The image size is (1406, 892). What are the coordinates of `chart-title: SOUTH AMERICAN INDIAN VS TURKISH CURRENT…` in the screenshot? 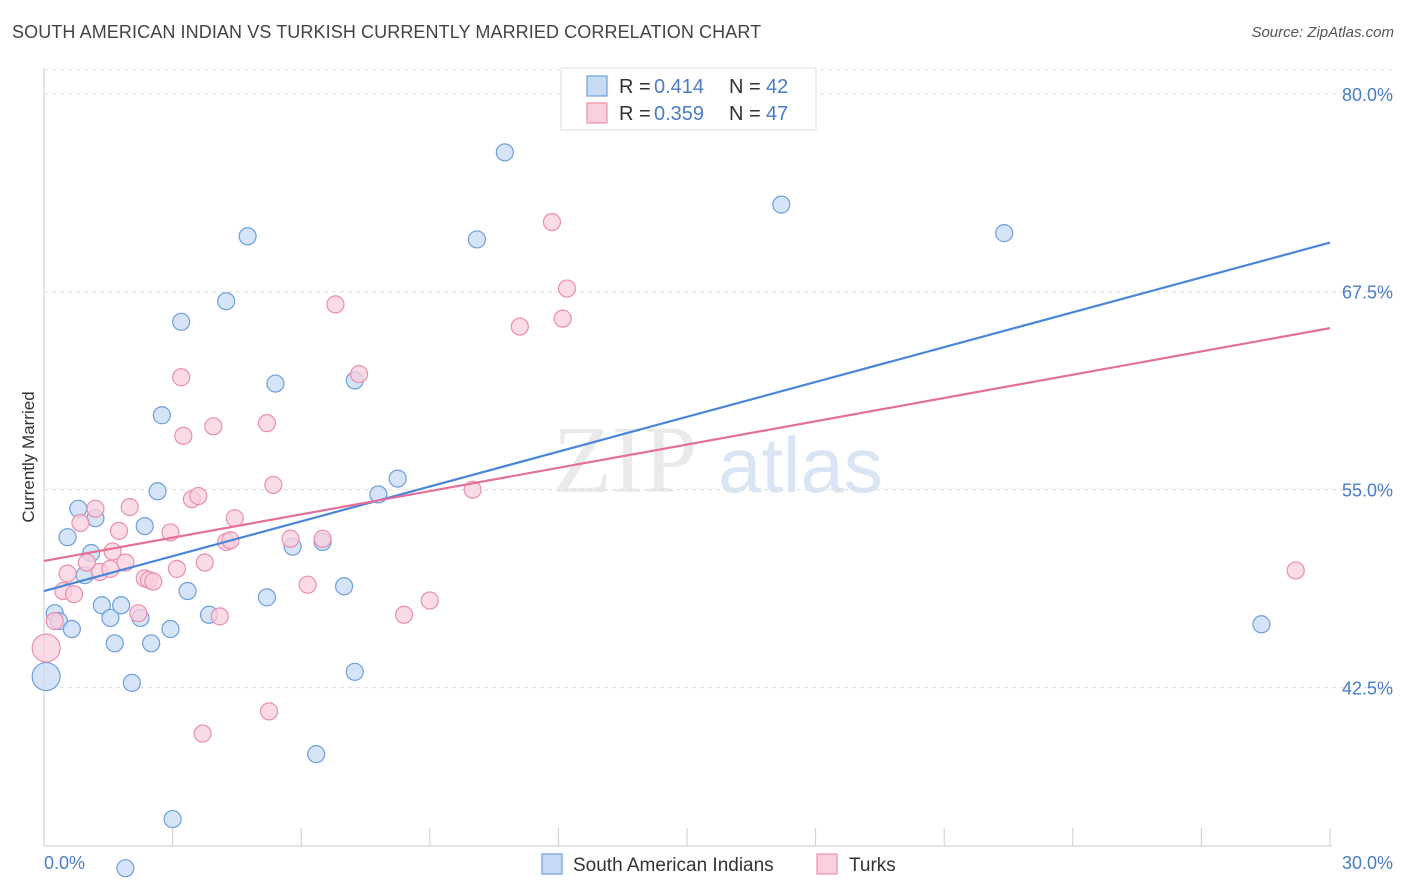 It's located at (387, 32).